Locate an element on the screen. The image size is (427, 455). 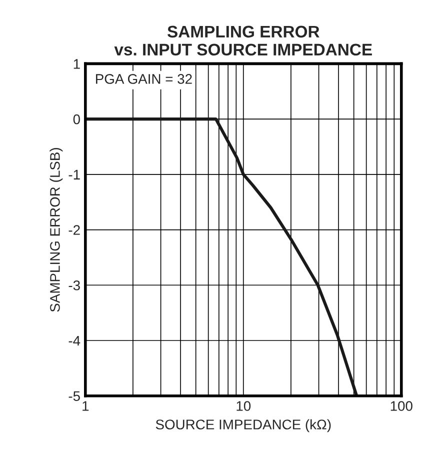
x-axis-title: SOURCE IMPEDANCE (kΩ) is located at coordinates (243, 425).